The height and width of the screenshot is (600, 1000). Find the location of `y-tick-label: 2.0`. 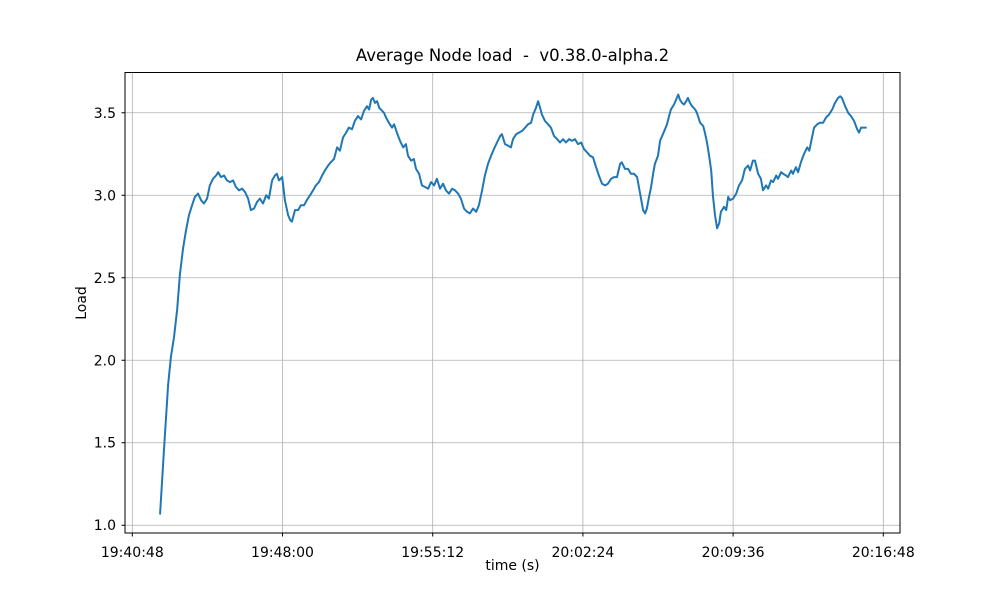

y-tick-label: 2.0 is located at coordinates (105, 361).